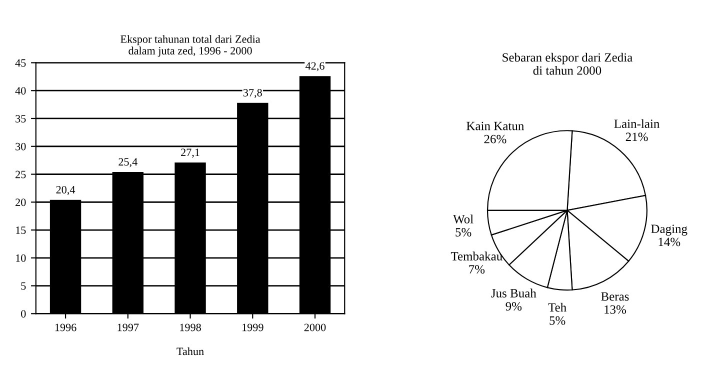  Describe the element at coordinates (463, 219) in the screenshot. I see `slice-label: Wol` at that location.